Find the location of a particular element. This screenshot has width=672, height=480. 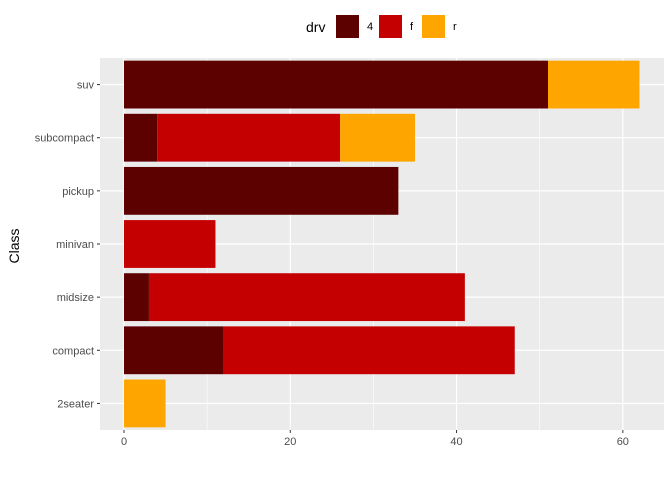

bar-subcompact-r is located at coordinates (377, 137).